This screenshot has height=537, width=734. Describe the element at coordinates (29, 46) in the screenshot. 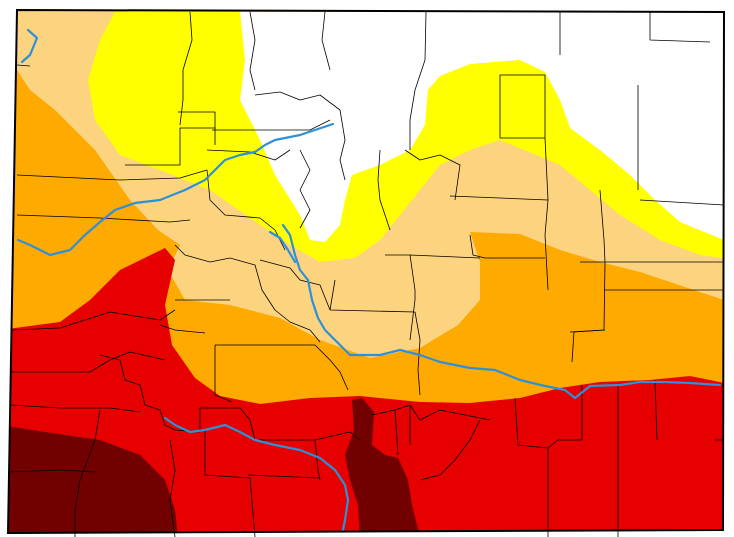

I see `north-platte-river` at that location.